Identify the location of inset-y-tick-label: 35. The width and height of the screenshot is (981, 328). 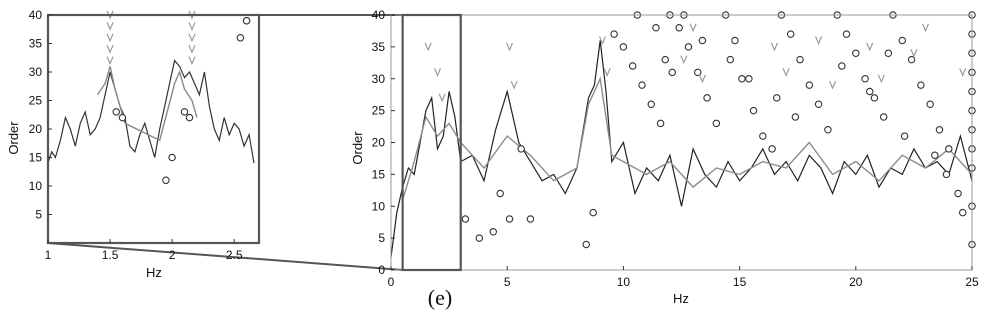
(36, 44).